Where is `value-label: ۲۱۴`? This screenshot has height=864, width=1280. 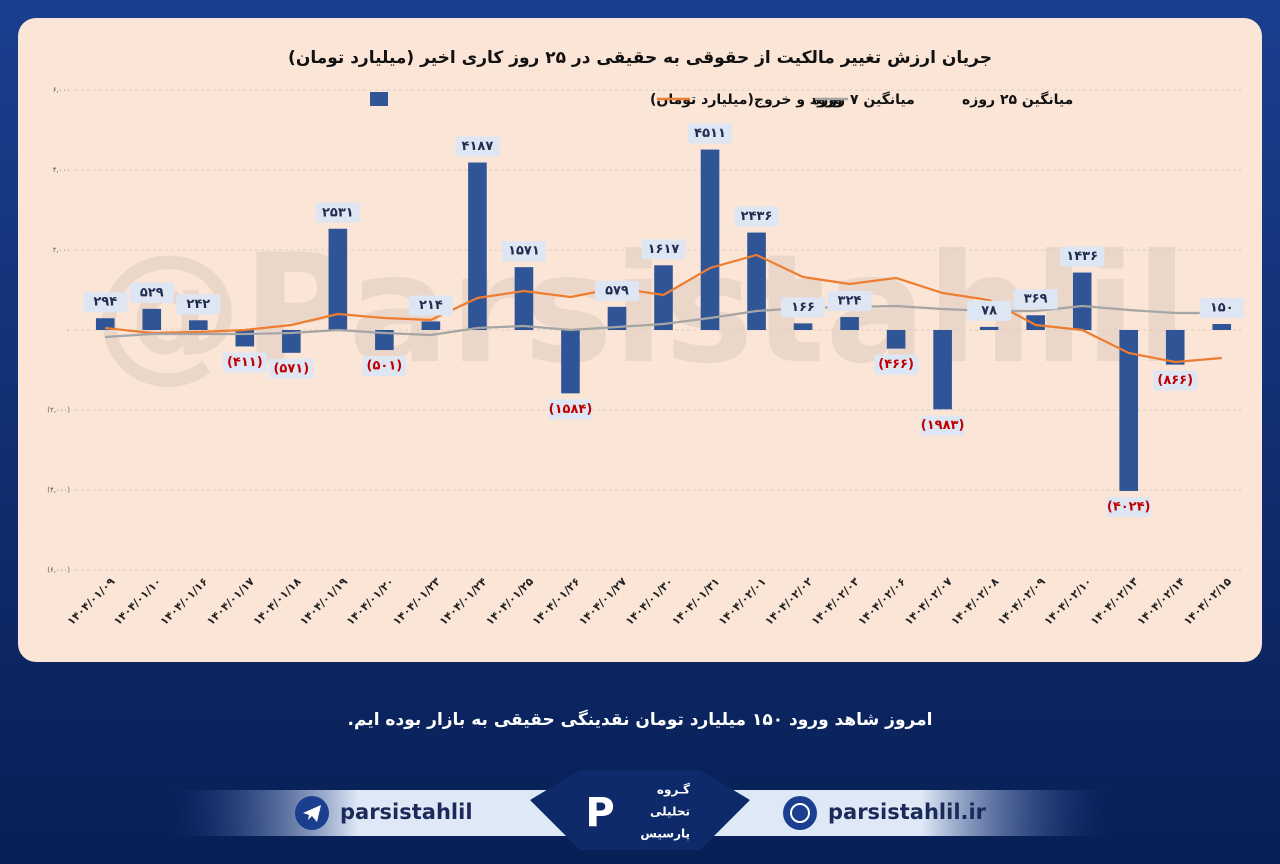 value-label: ۲۱۴ is located at coordinates (430, 305).